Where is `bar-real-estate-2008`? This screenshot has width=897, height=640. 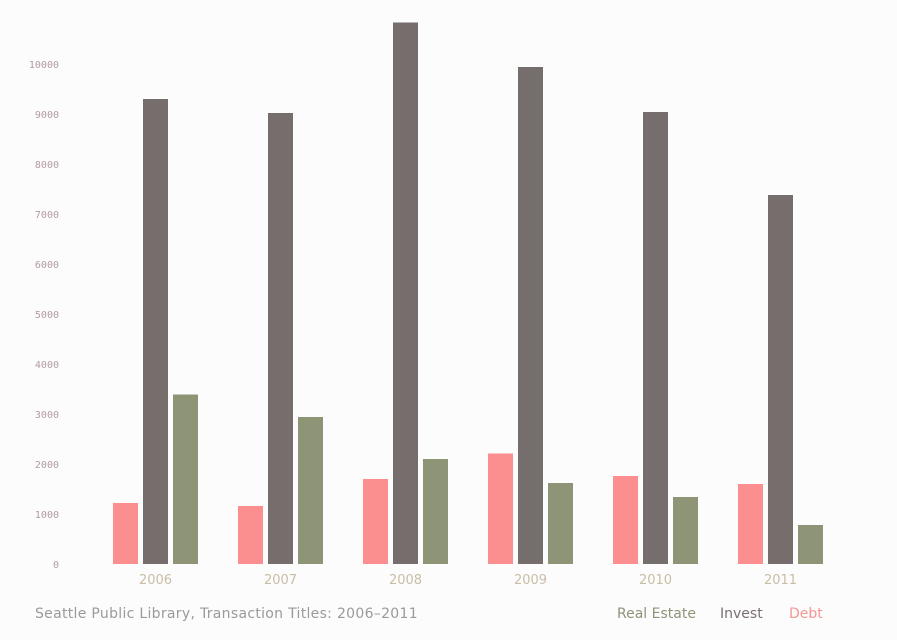 bar-real-estate-2008 is located at coordinates (435, 511).